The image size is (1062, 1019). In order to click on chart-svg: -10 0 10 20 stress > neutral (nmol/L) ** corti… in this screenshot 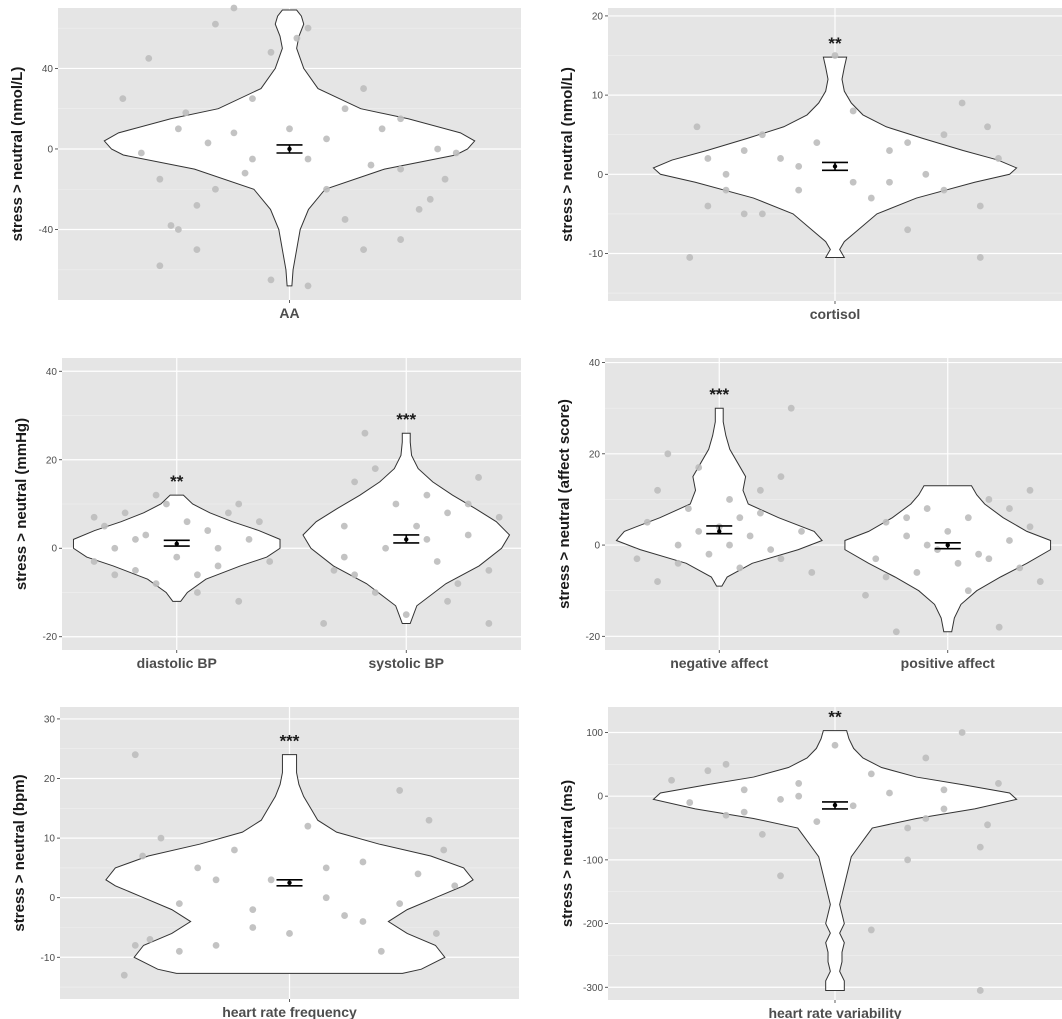, I will do `click(810, 165)`.